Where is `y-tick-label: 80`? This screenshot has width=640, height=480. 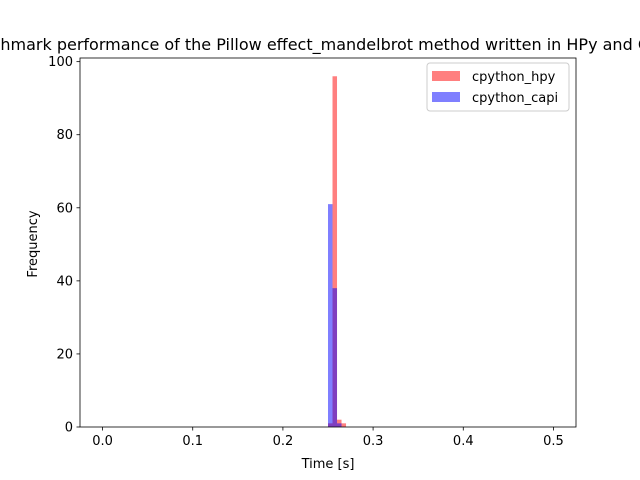 y-tick-label: 80 is located at coordinates (64, 135).